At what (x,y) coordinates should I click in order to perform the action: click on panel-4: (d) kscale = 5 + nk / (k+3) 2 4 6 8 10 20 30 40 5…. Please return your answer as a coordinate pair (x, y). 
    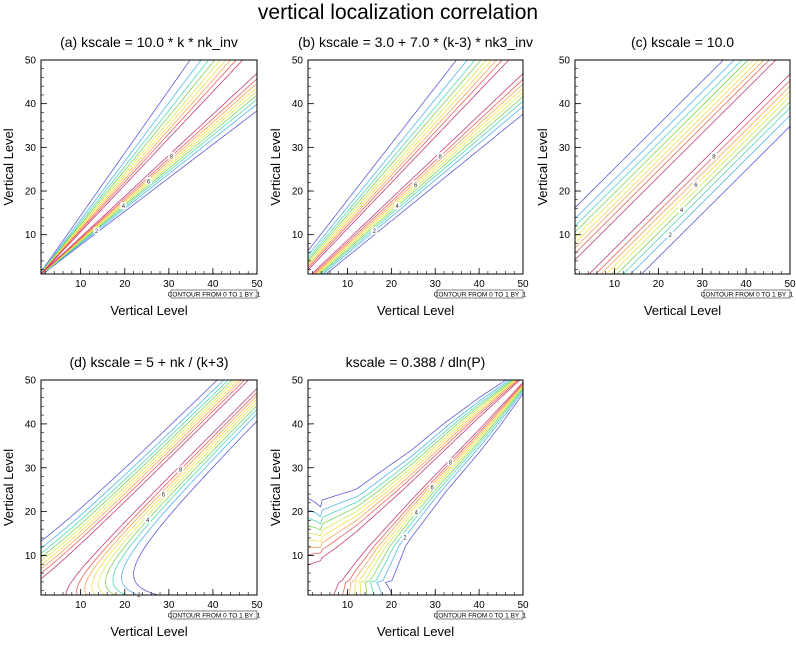
    Looking at the image, I should click on (132, 496).